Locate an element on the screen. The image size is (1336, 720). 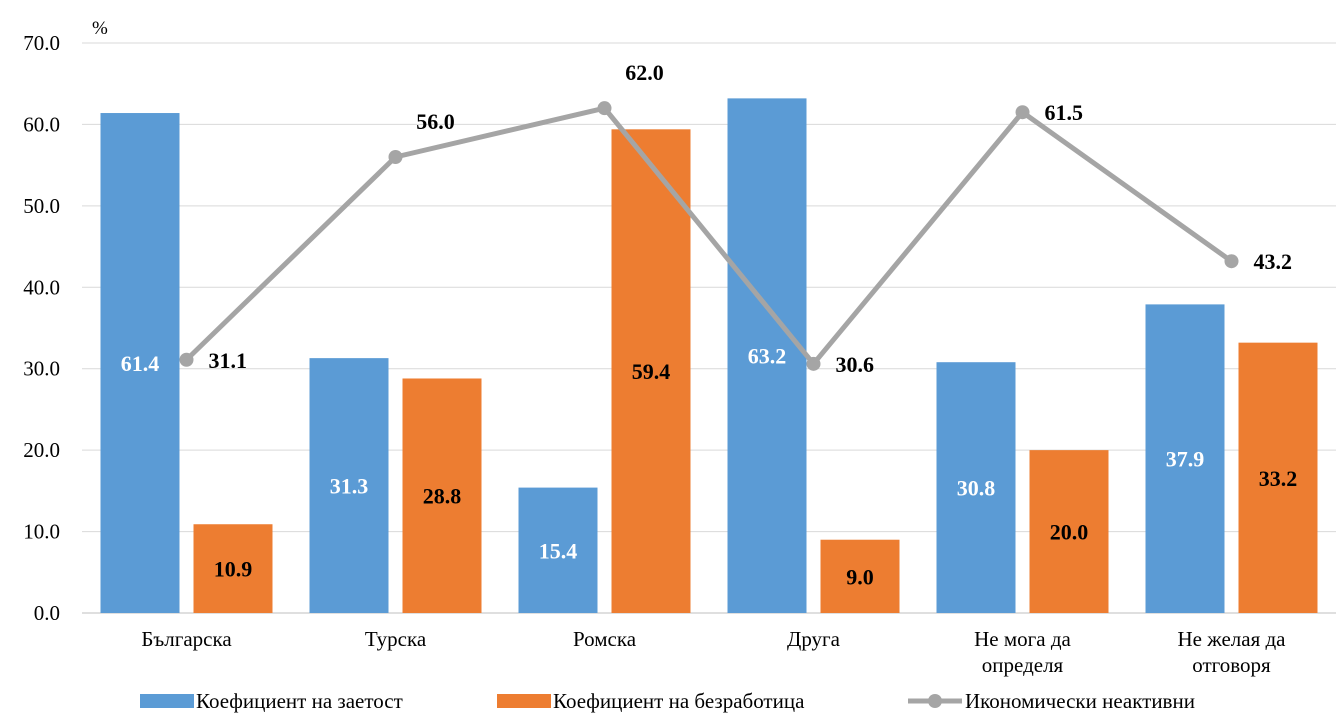
employment-value-label: 37.9 is located at coordinates (1185, 459).